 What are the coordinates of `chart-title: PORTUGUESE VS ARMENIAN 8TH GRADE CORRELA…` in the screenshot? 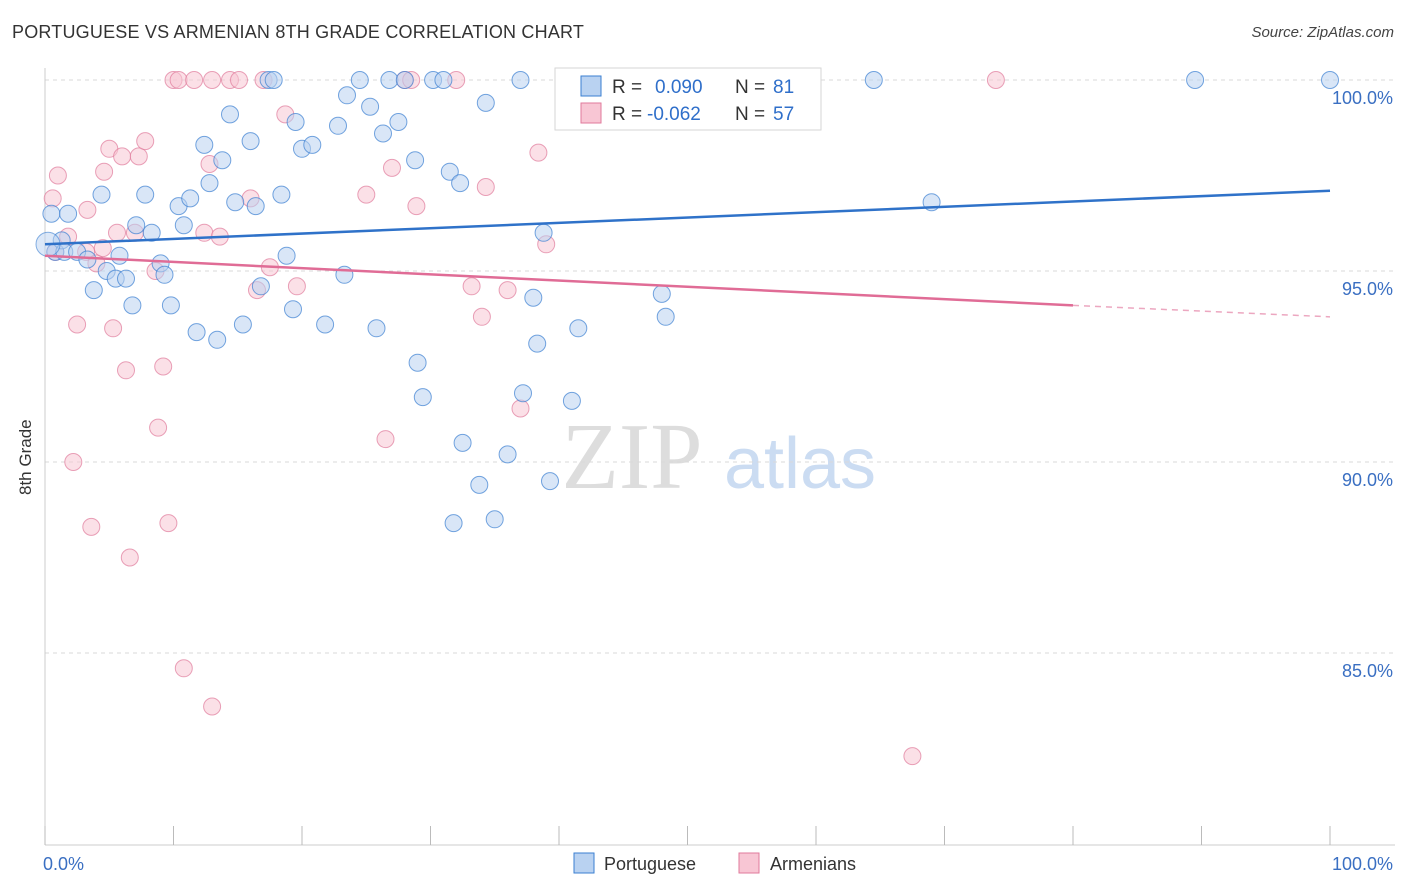 It's located at (298, 32).